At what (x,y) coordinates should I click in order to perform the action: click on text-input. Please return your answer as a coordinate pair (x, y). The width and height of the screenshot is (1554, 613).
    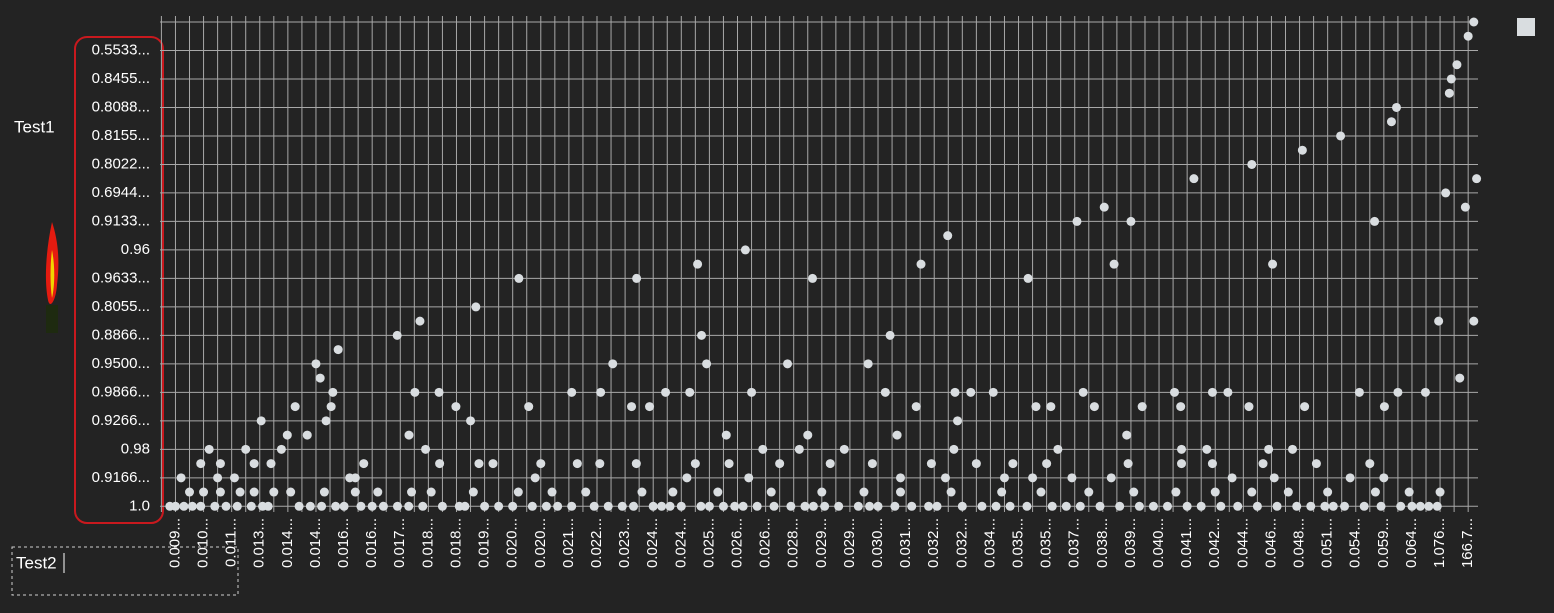
    Looking at the image, I should click on (125, 571).